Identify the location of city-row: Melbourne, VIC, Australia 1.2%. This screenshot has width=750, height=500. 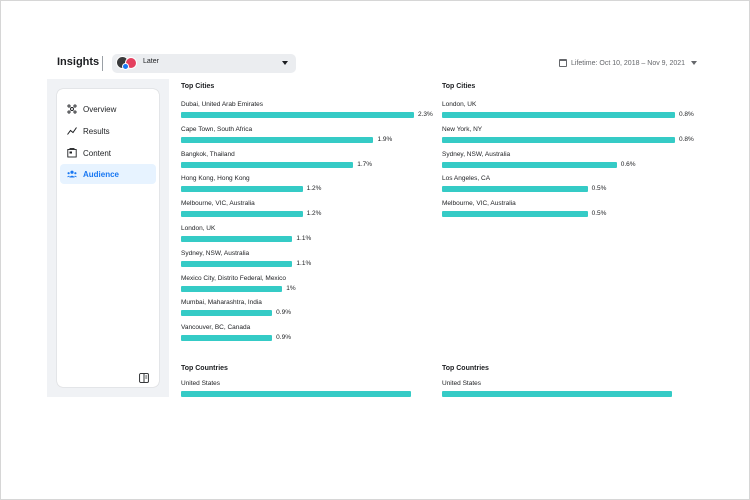
(311, 212).